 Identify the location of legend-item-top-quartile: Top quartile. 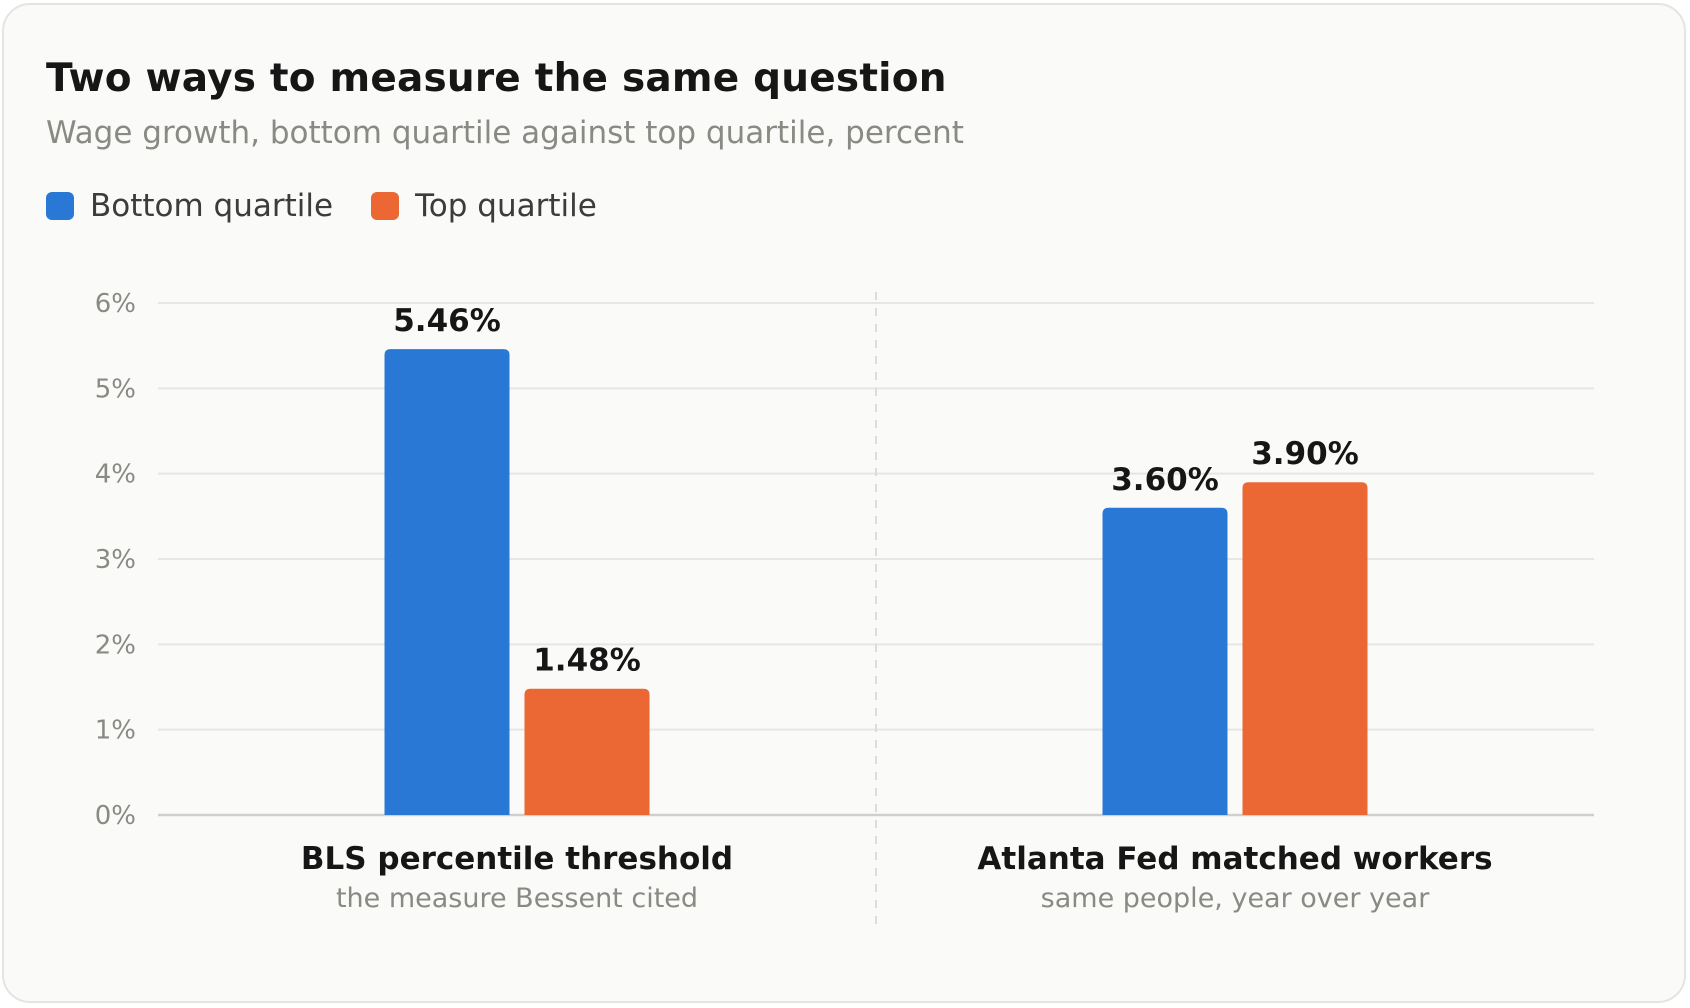
(484, 206).